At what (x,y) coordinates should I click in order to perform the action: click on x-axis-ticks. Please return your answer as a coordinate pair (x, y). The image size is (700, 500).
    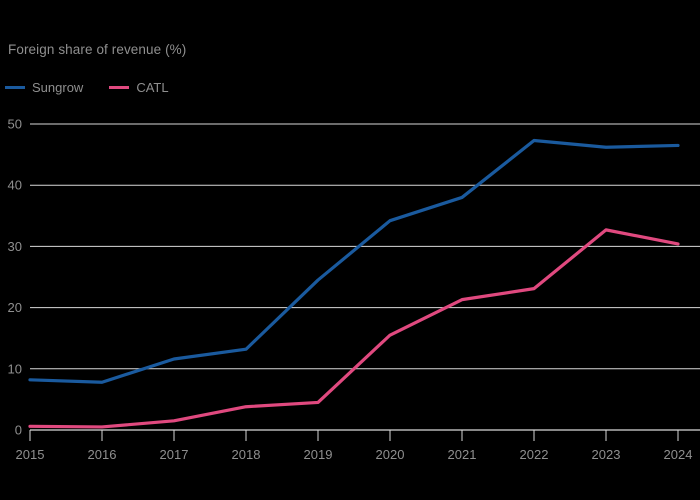
    Looking at the image, I should click on (354, 435).